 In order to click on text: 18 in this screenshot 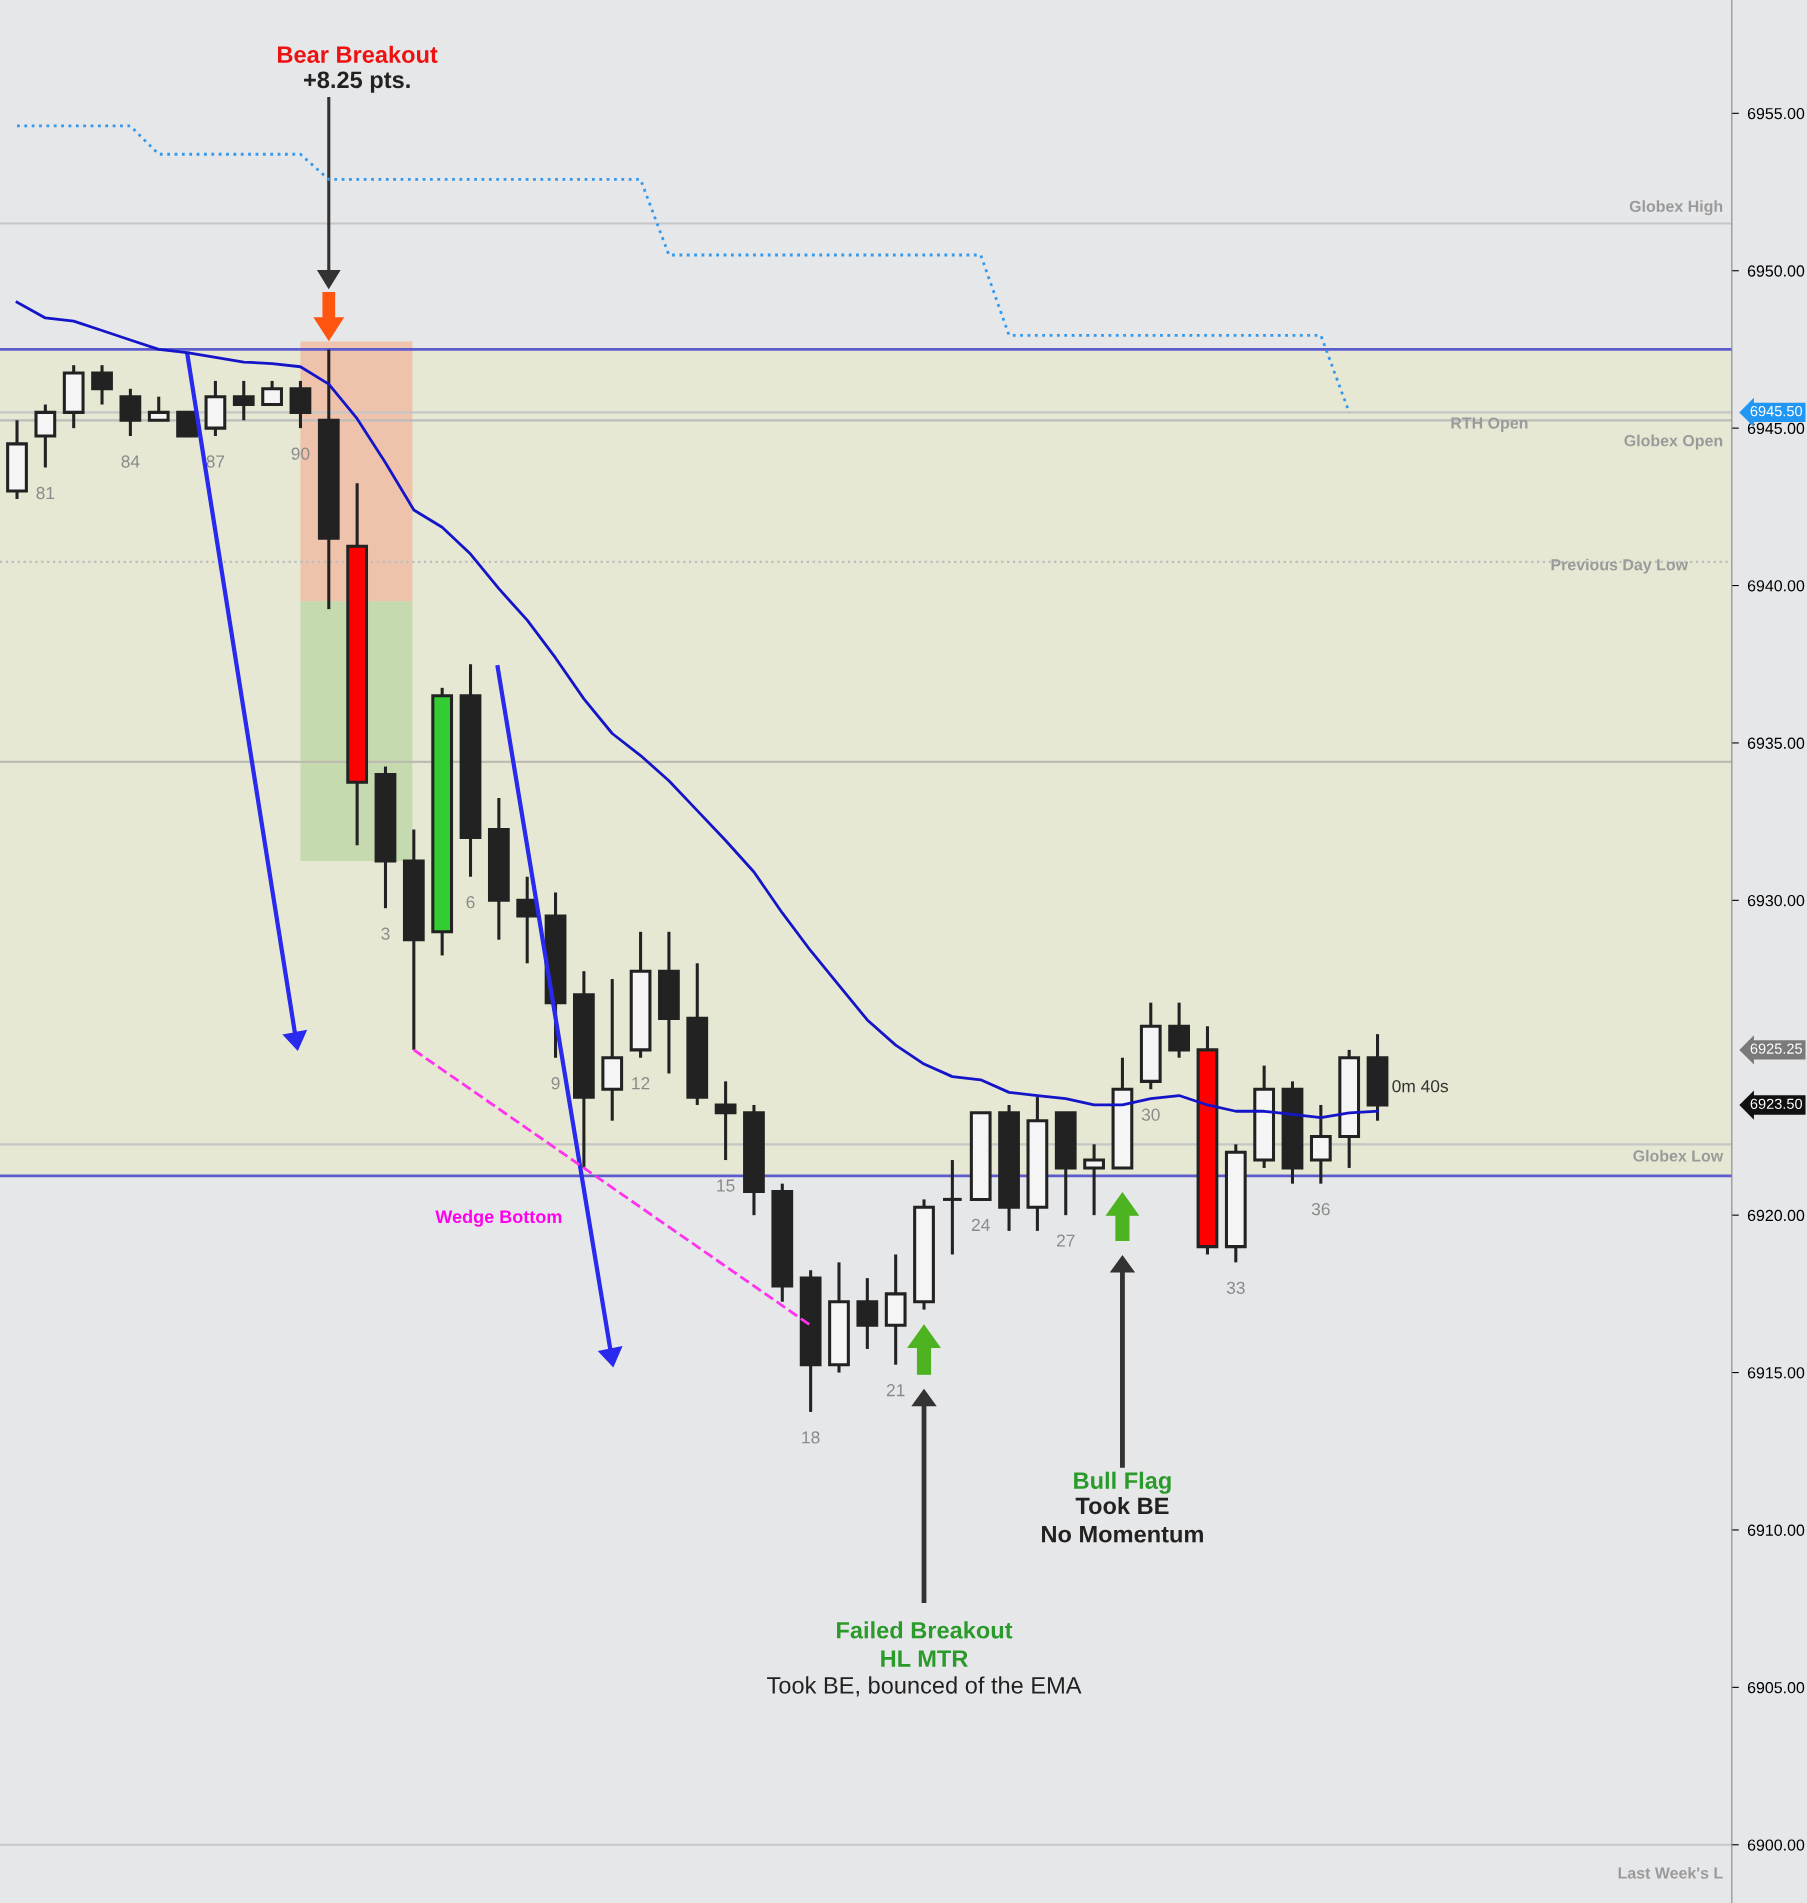, I will do `click(811, 1437)`.